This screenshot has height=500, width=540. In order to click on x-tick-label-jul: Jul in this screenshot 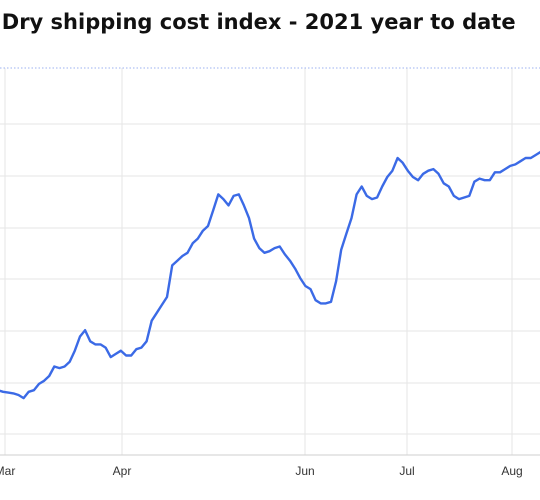, I will do `click(406, 471)`.